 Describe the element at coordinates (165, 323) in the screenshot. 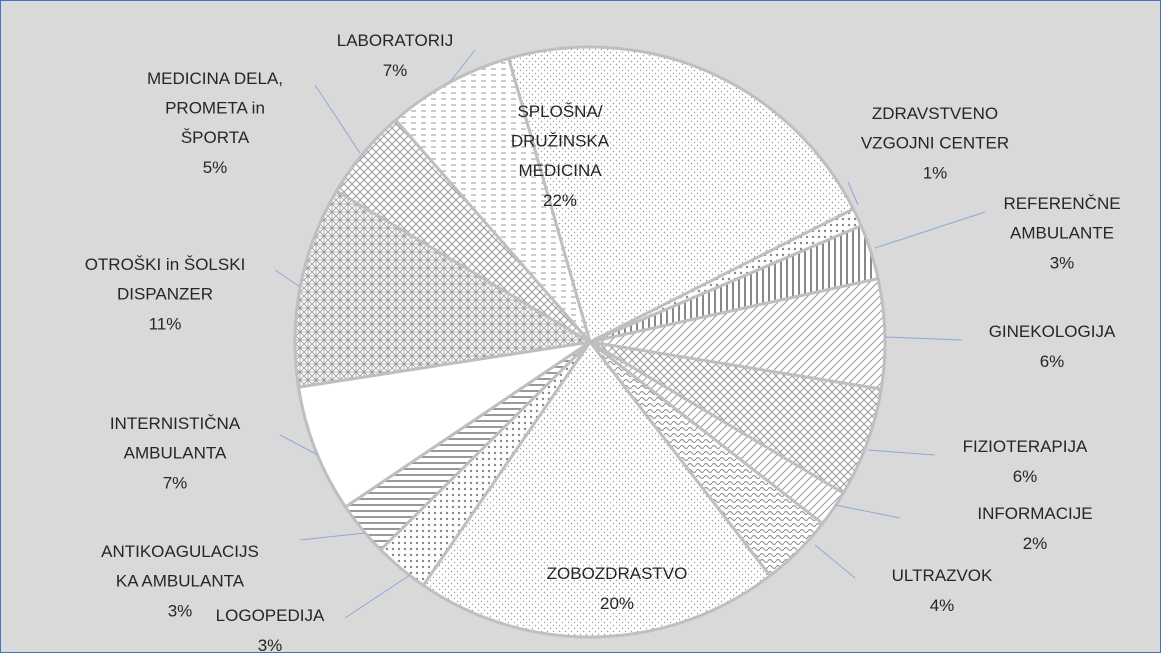

I see `value-label: 11%` at that location.